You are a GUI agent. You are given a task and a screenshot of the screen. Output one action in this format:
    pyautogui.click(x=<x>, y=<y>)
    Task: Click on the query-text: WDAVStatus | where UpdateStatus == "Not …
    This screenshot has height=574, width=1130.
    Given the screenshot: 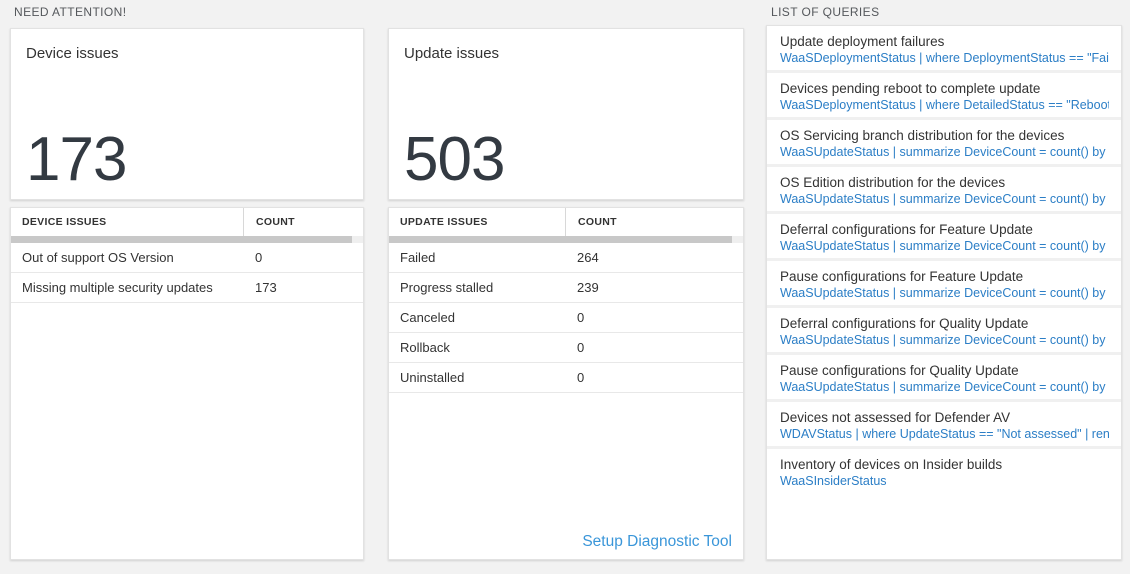 What is the action you would take?
    pyautogui.click(x=944, y=434)
    